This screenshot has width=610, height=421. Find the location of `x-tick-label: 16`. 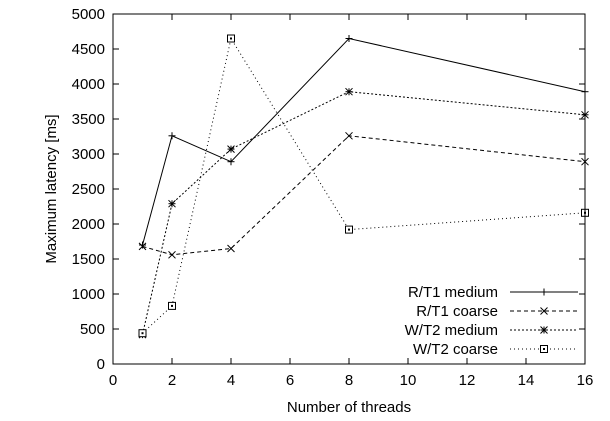

x-tick-label: 16 is located at coordinates (585, 380).